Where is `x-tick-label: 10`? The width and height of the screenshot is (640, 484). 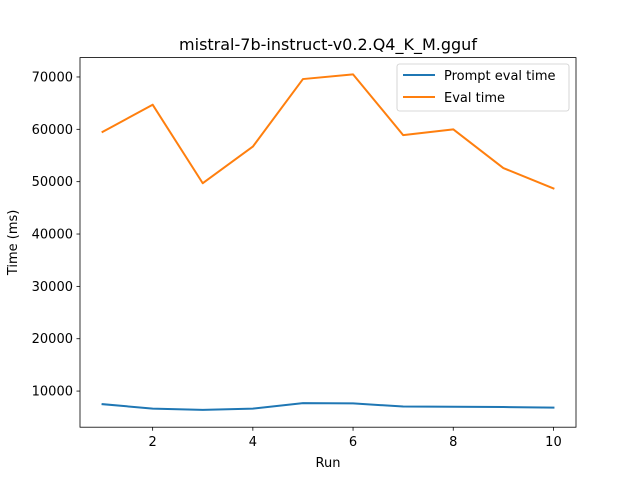 x-tick-label: 10 is located at coordinates (553, 442).